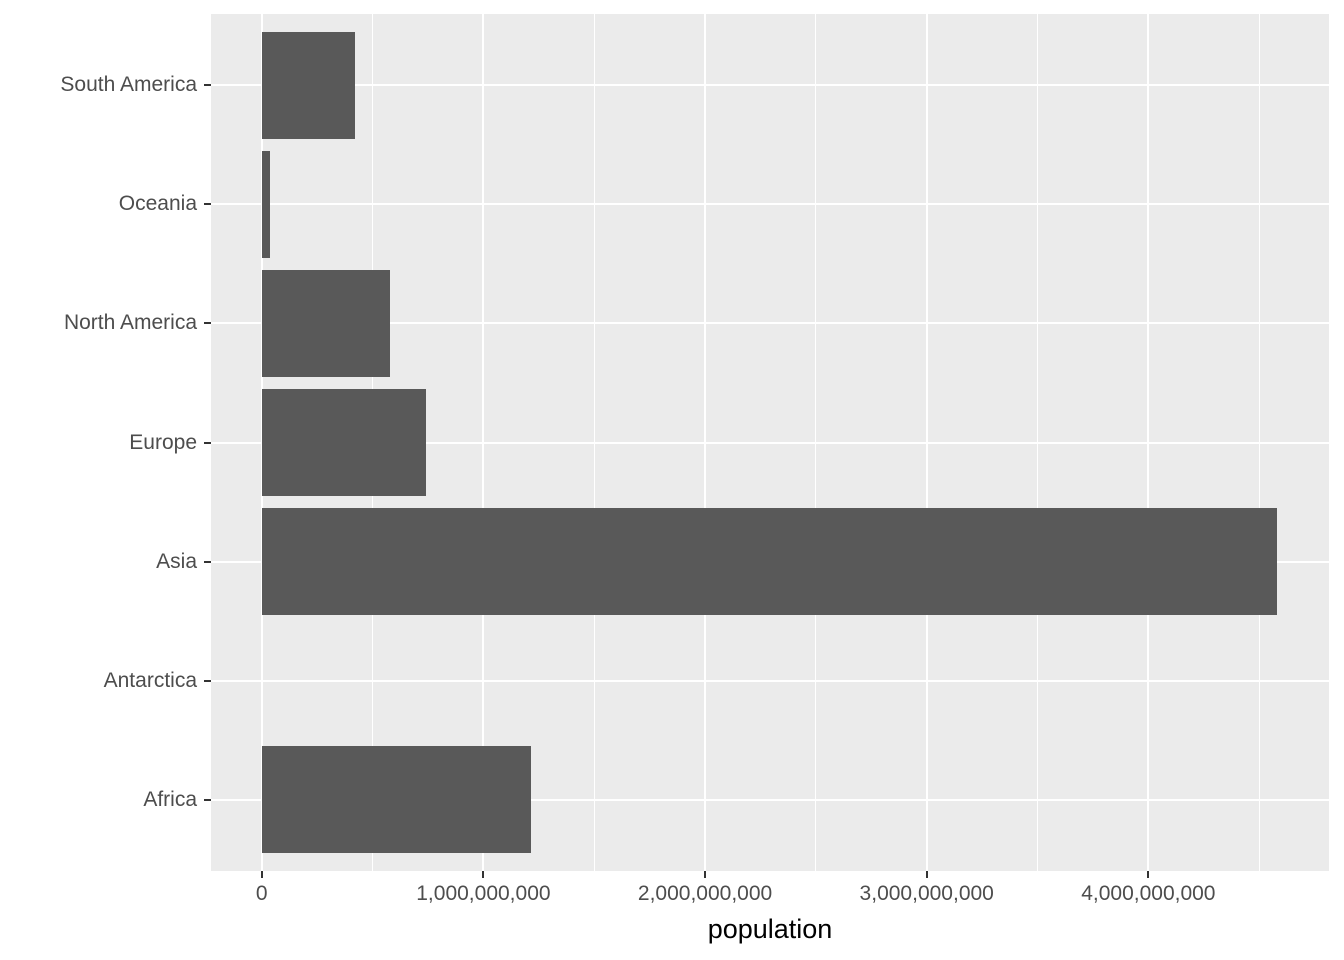 Image resolution: width=1344 pixels, height=960 pixels. I want to click on bar-oceania, so click(266, 204).